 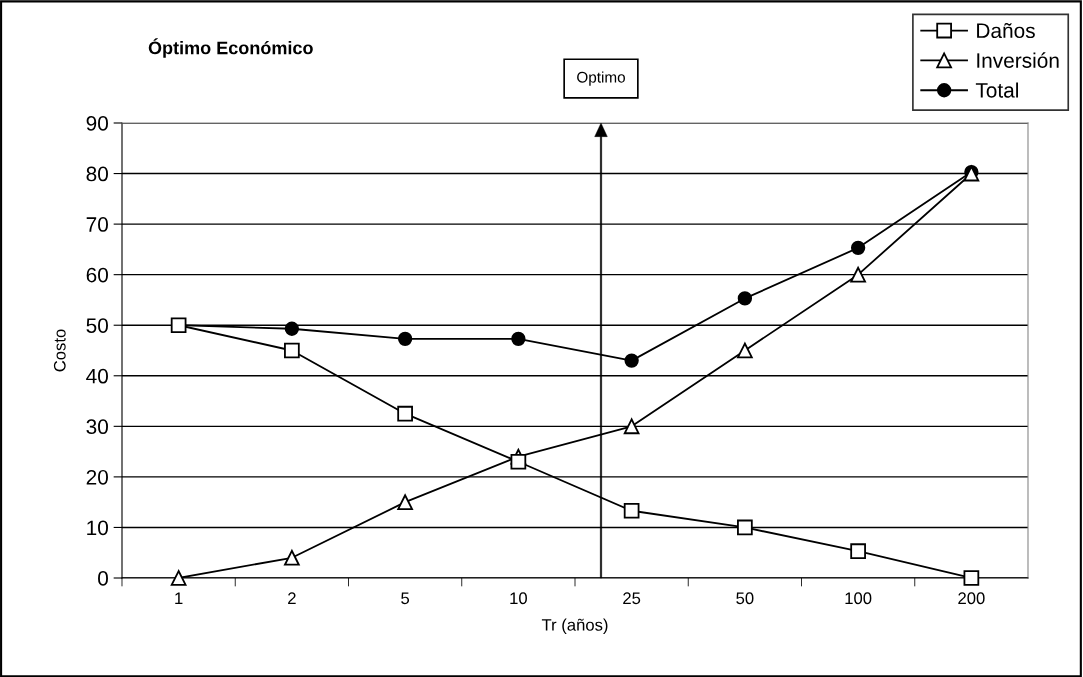 I want to click on y-tick-label: 20, so click(x=97, y=477).